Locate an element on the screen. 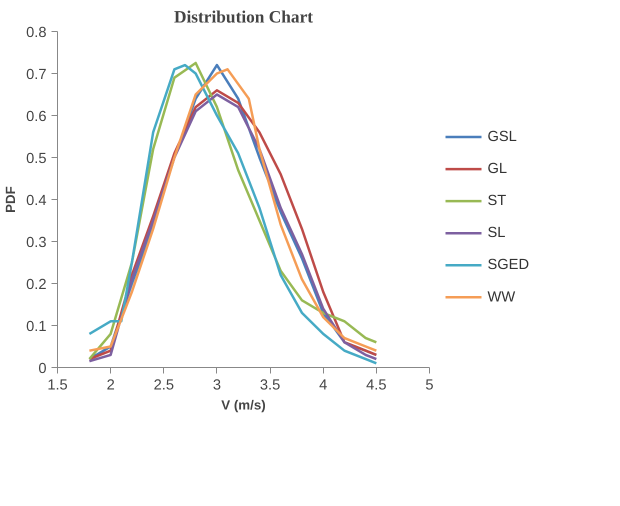 The image size is (620, 506). x-tick-label: 5 is located at coordinates (429, 386).